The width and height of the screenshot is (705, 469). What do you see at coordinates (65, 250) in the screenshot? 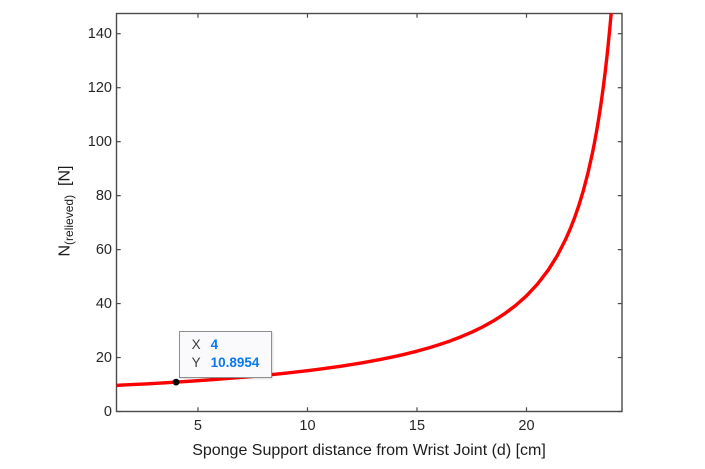
I see `y-axis-label-main: N` at bounding box center [65, 250].